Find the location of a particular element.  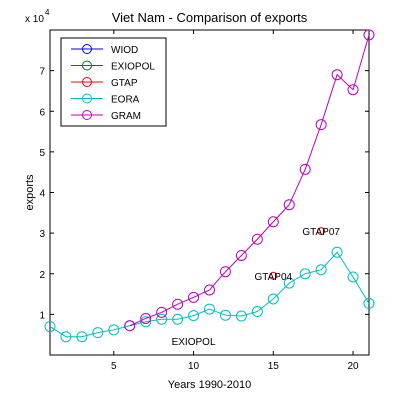

y-tick-label: 1 is located at coordinates (42, 315).